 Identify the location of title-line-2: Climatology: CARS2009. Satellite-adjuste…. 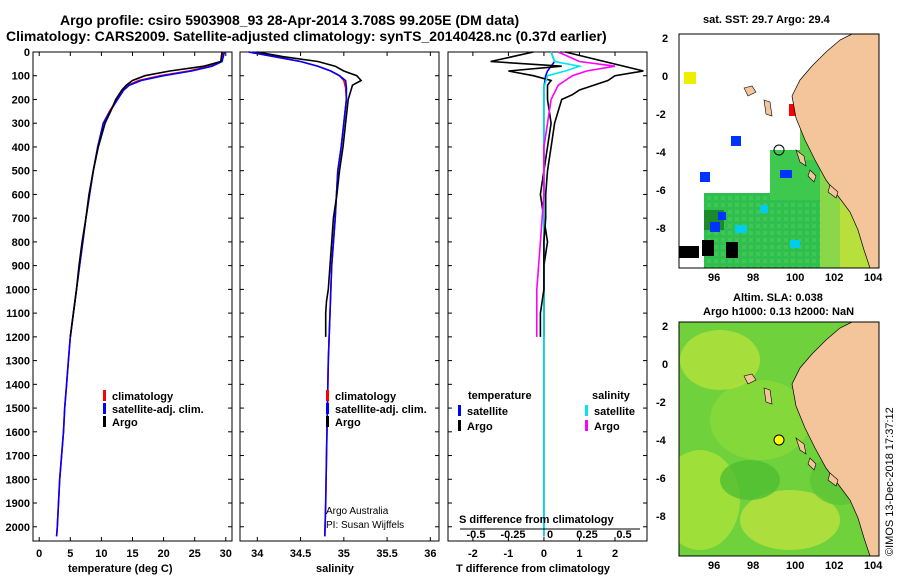
(306, 36).